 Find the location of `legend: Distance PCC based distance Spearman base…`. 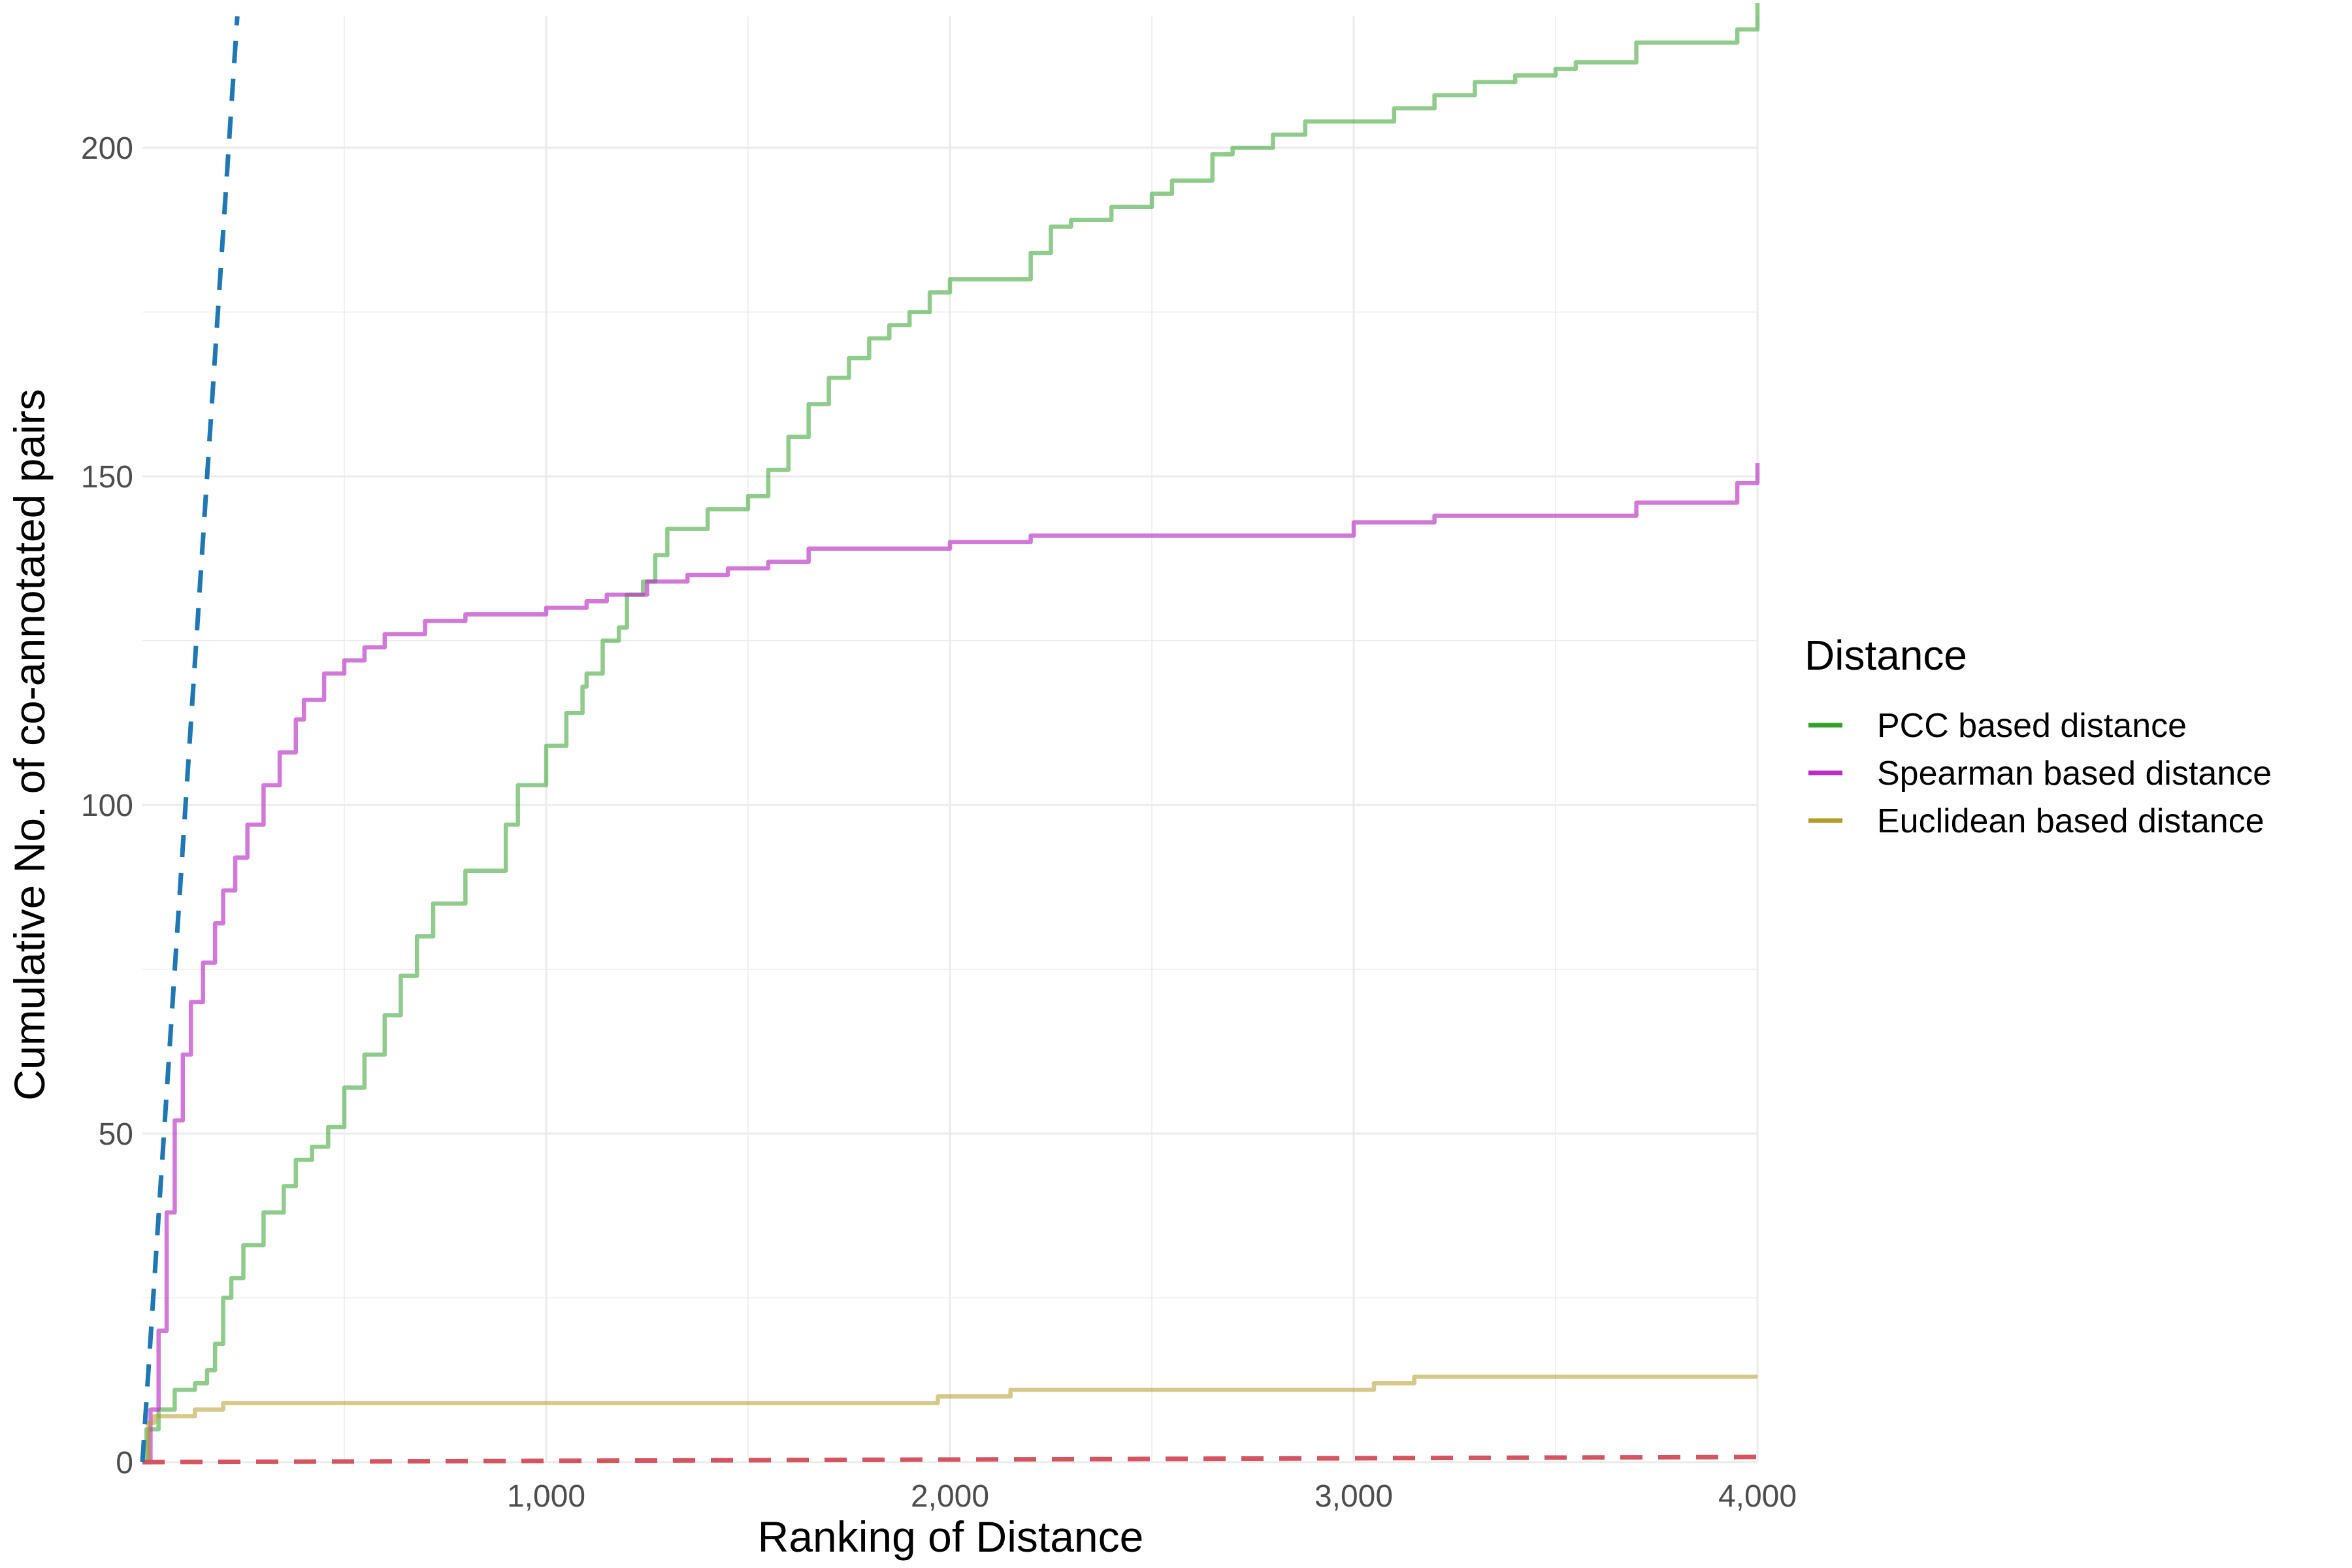

legend: Distance PCC based distance Spearman base… is located at coordinates (2038, 736).